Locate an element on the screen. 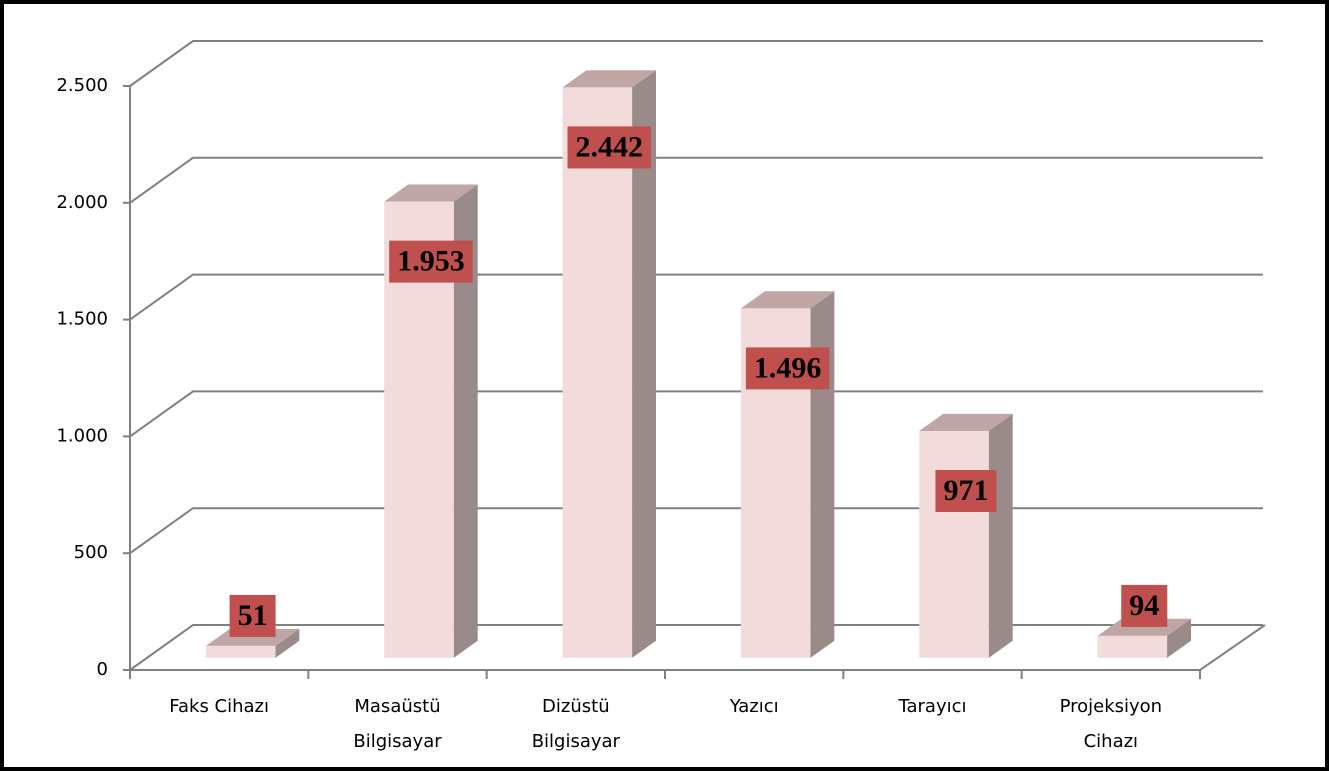 This screenshot has width=1329, height=771. floor-edge is located at coordinates (1232, 647).